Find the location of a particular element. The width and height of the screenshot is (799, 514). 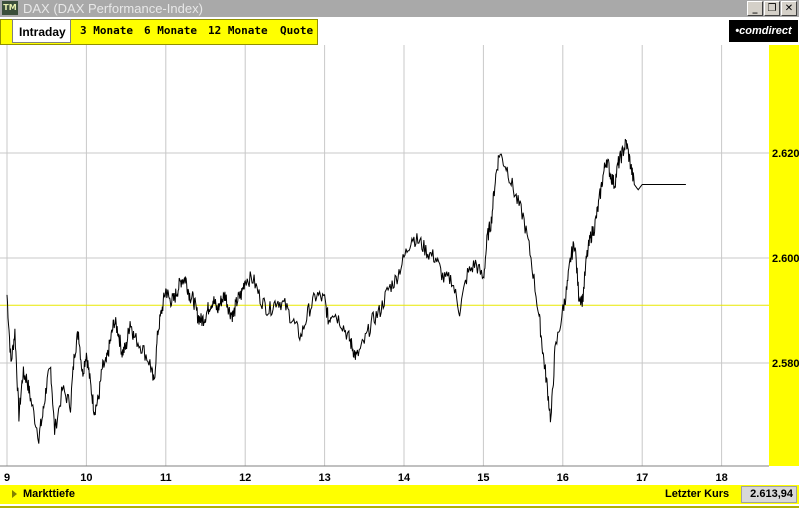

tab-intraday: Intraday is located at coordinates (41, 31).